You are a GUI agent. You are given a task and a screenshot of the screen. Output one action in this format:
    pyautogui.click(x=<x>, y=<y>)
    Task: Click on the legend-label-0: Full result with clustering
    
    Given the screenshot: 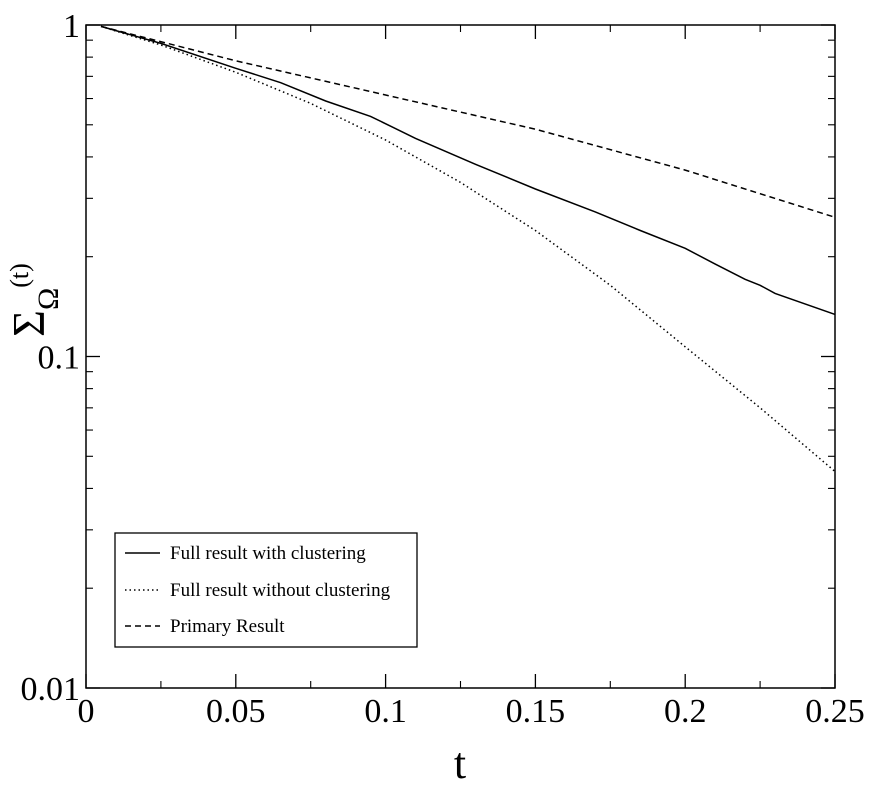 What is the action you would take?
    pyautogui.click(x=268, y=553)
    